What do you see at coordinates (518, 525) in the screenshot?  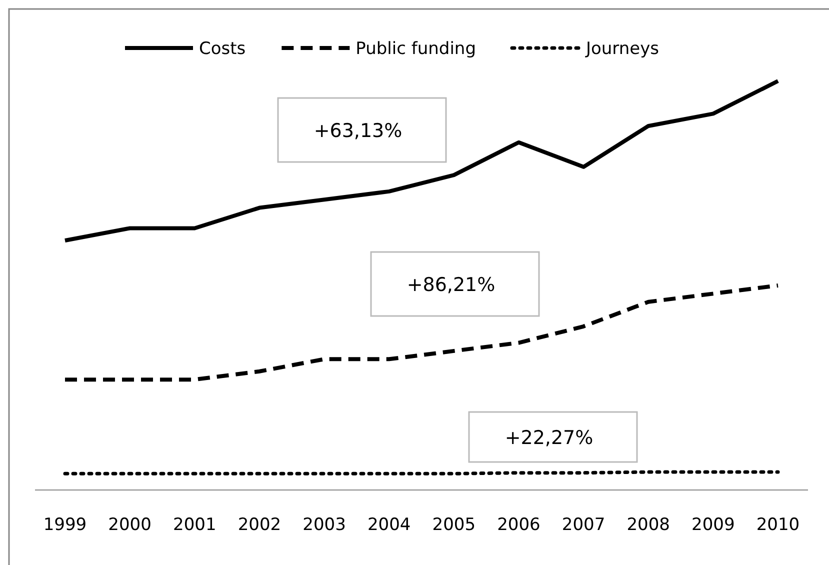 I see `x-tick-label: 2006` at bounding box center [518, 525].